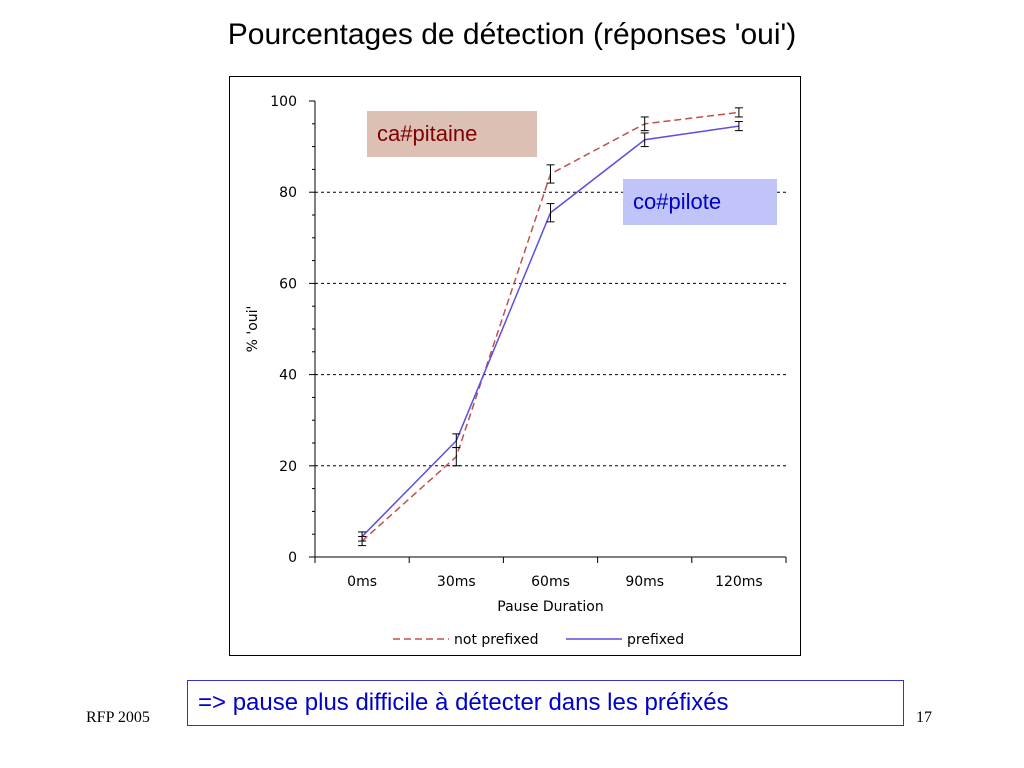 This screenshot has height=768, width=1024. Describe the element at coordinates (253, 329) in the screenshot. I see `y-axis-label: % 'oui'` at that location.